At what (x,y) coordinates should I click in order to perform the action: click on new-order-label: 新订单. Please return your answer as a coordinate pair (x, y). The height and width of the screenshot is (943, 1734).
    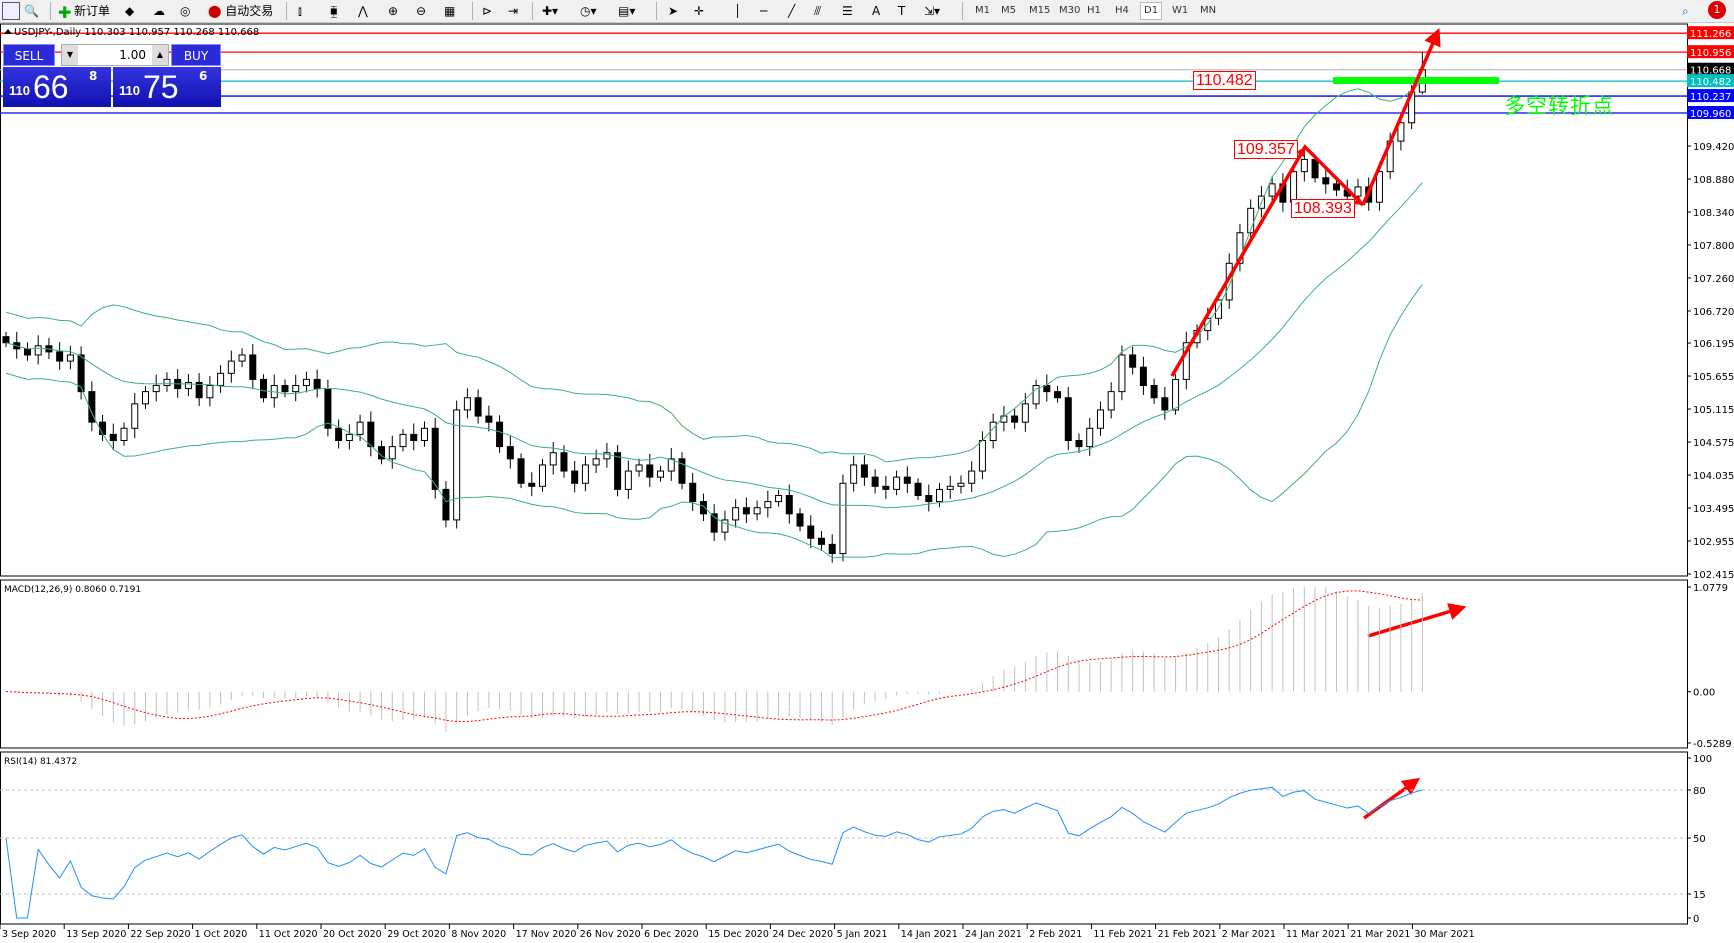
    Looking at the image, I should click on (92, 11).